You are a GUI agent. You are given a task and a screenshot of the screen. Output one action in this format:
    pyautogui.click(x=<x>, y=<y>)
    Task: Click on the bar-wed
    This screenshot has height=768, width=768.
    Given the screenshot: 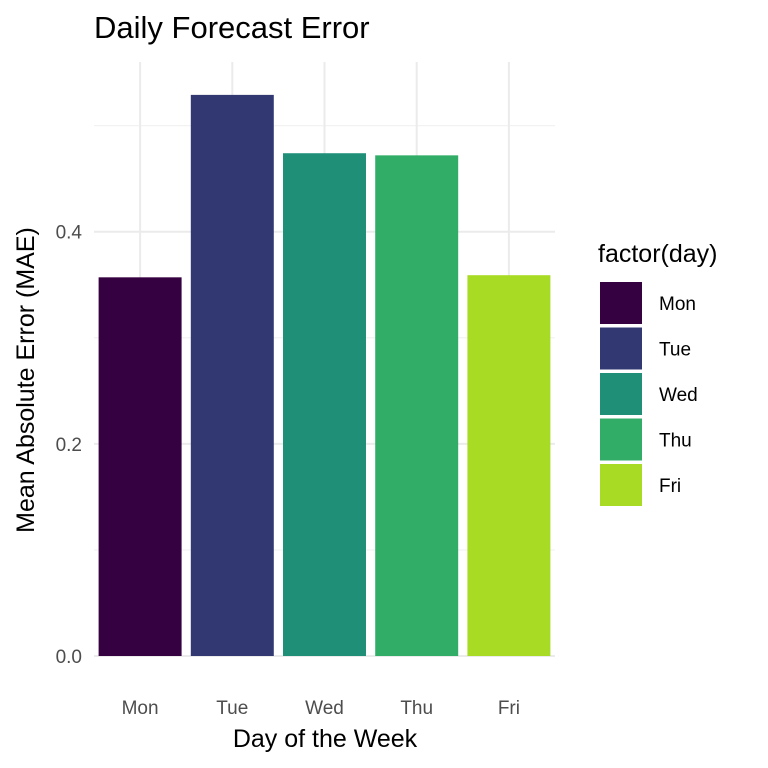 What is the action you would take?
    pyautogui.click(x=324, y=404)
    